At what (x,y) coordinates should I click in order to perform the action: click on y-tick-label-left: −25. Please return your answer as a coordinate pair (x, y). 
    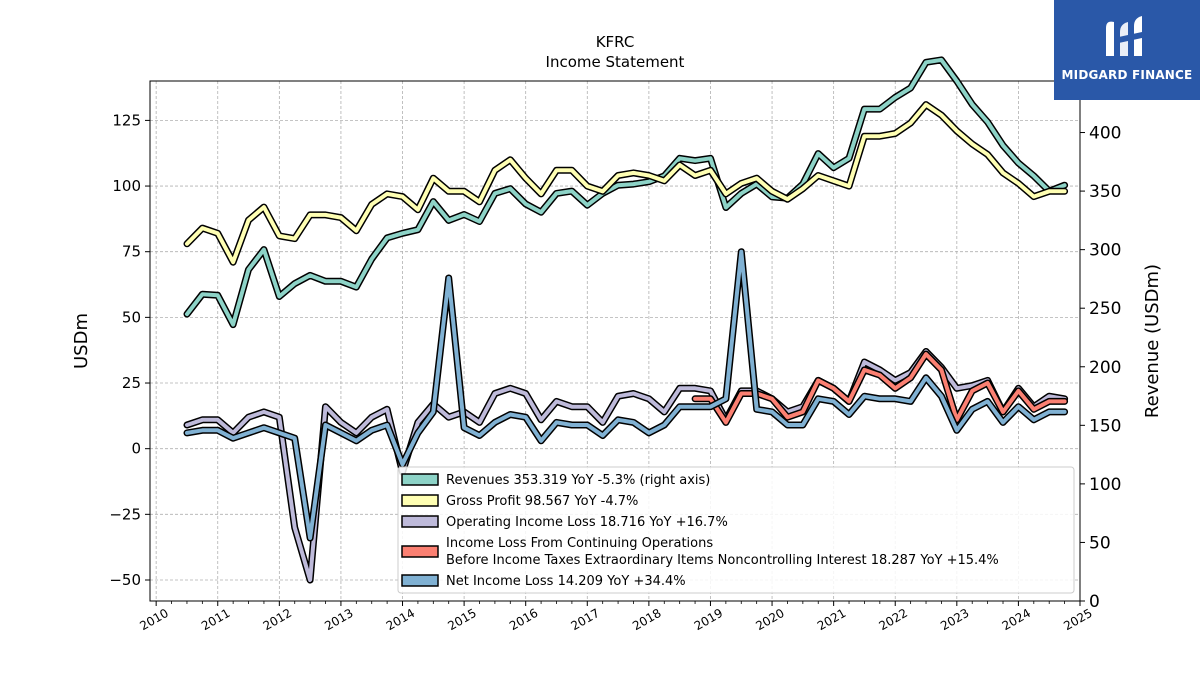
    Looking at the image, I should click on (125, 514).